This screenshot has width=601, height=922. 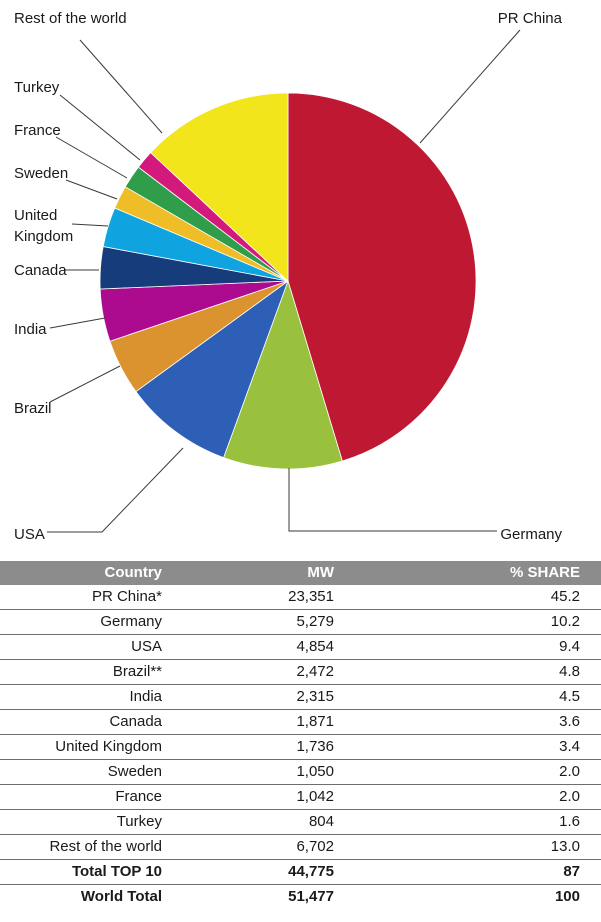 I want to click on cell-share: 9.4, so click(x=478, y=647).